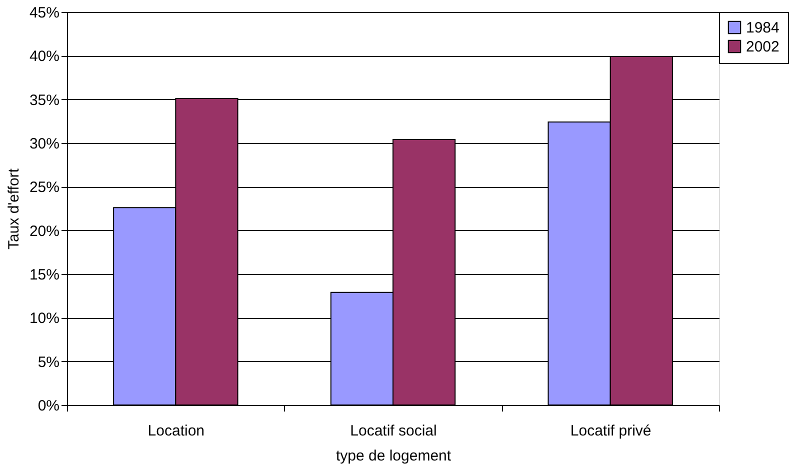 Image resolution: width=806 pixels, height=472 pixels. What do you see at coordinates (394, 456) in the screenshot?
I see `x-axis-title: type de logement` at bounding box center [394, 456].